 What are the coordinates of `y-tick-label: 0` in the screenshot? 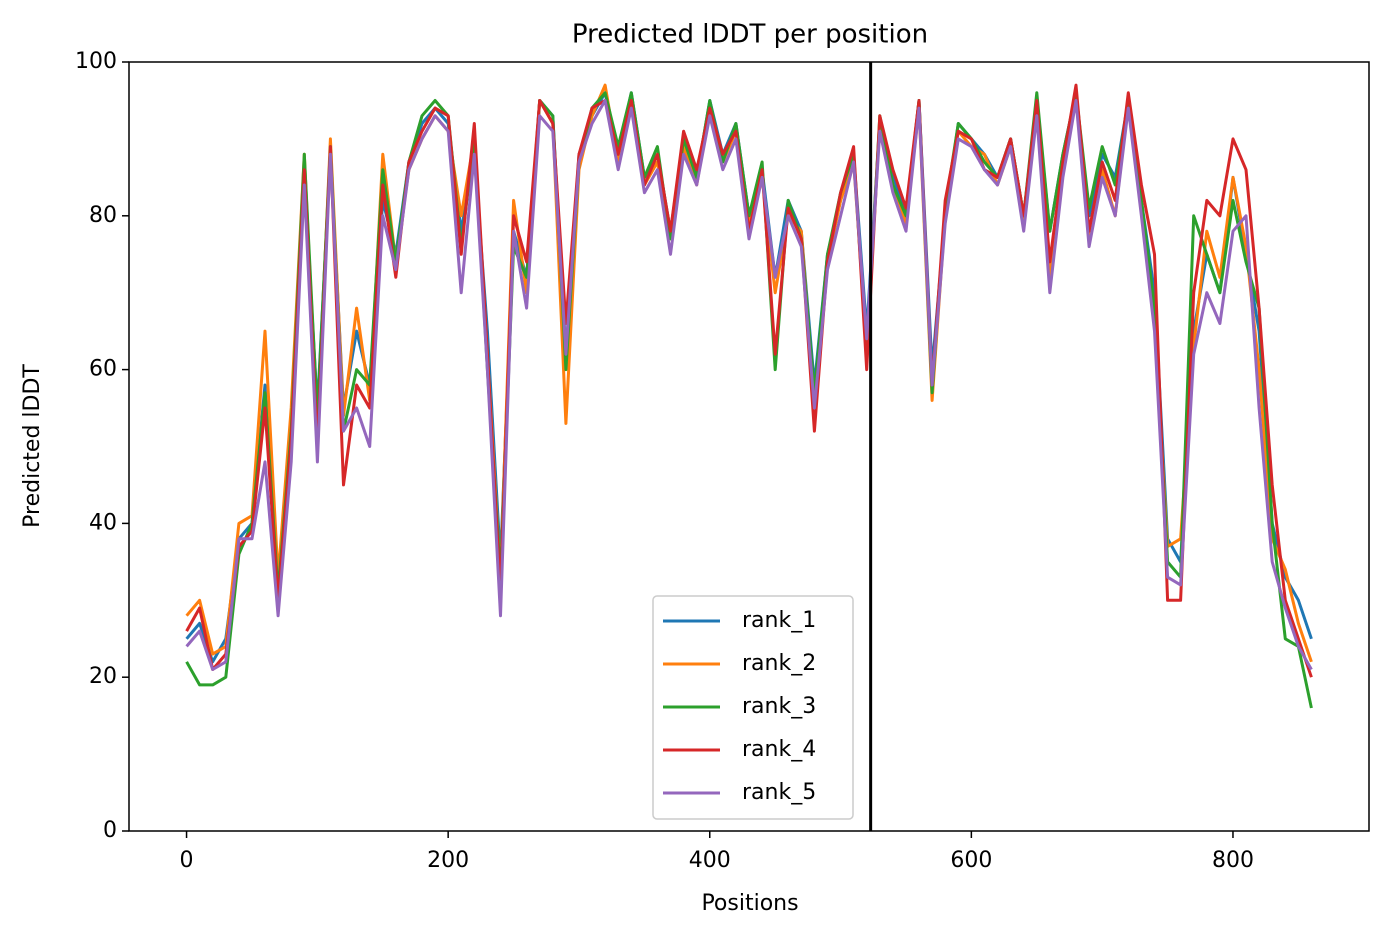 It's located at (110, 830).